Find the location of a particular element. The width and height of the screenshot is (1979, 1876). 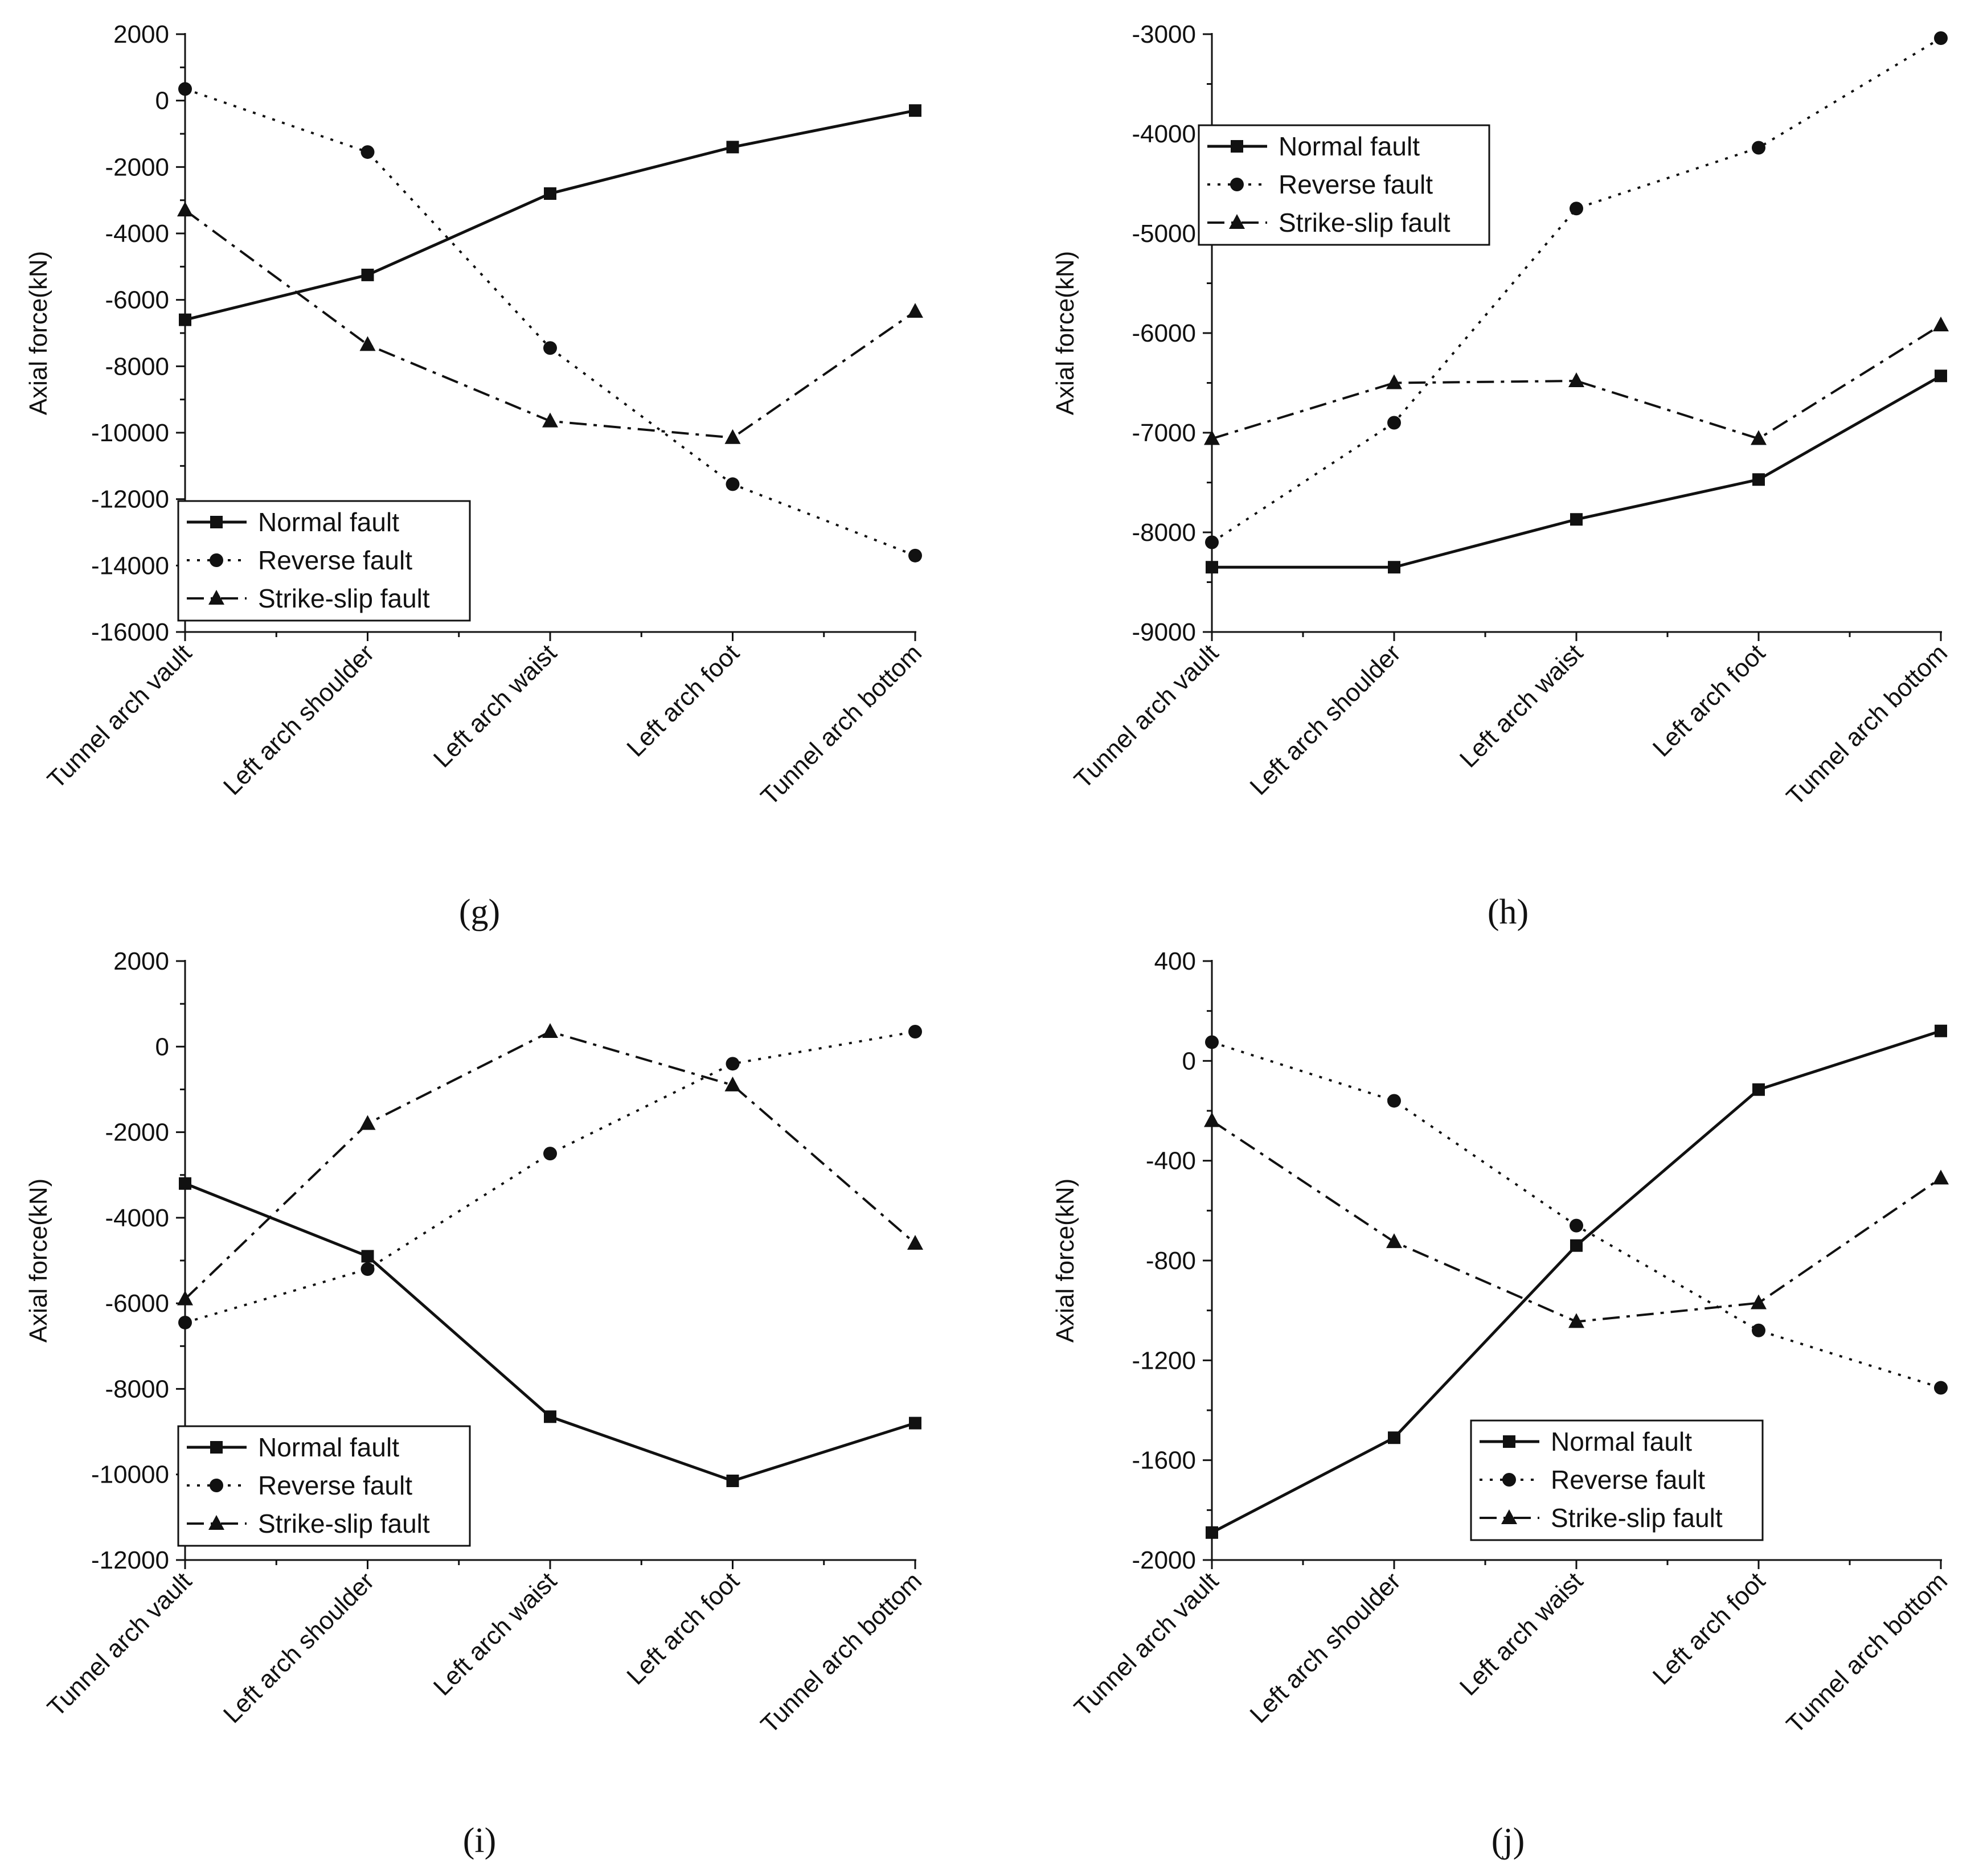

y-tick-label: -800 is located at coordinates (1171, 1261).